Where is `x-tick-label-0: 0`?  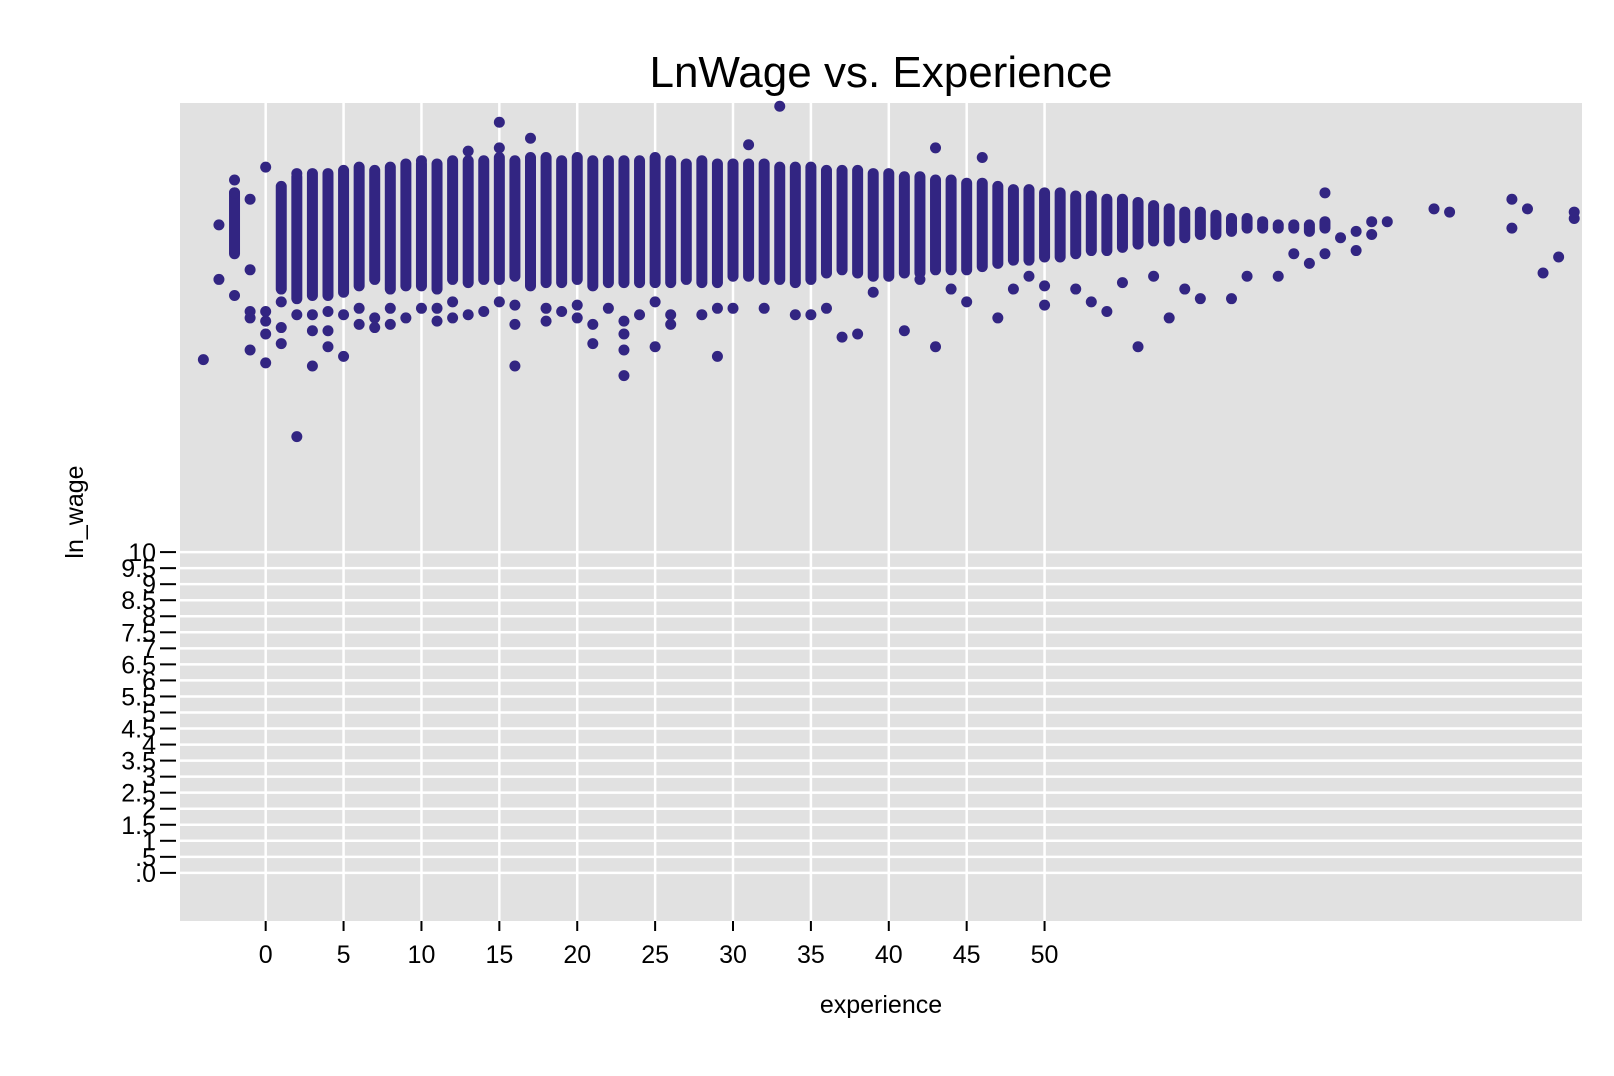
x-tick-label-0: 0 is located at coordinates (266, 955).